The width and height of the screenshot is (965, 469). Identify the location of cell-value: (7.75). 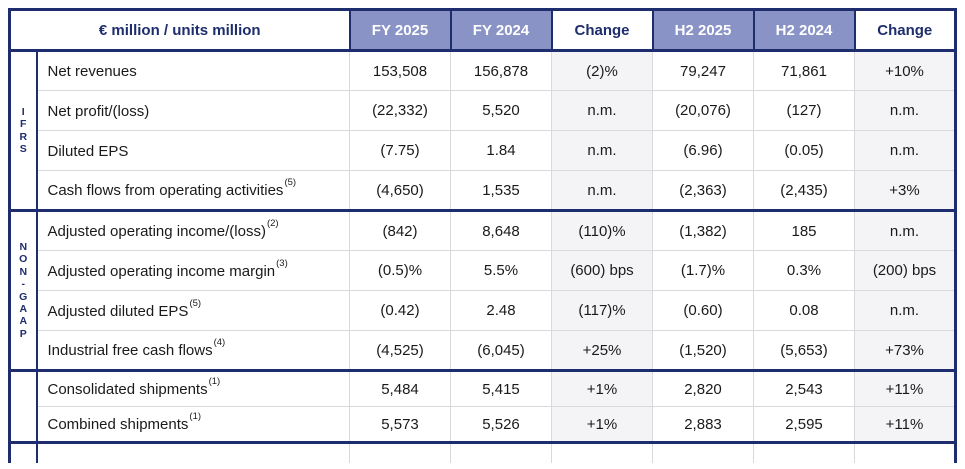
(400, 150).